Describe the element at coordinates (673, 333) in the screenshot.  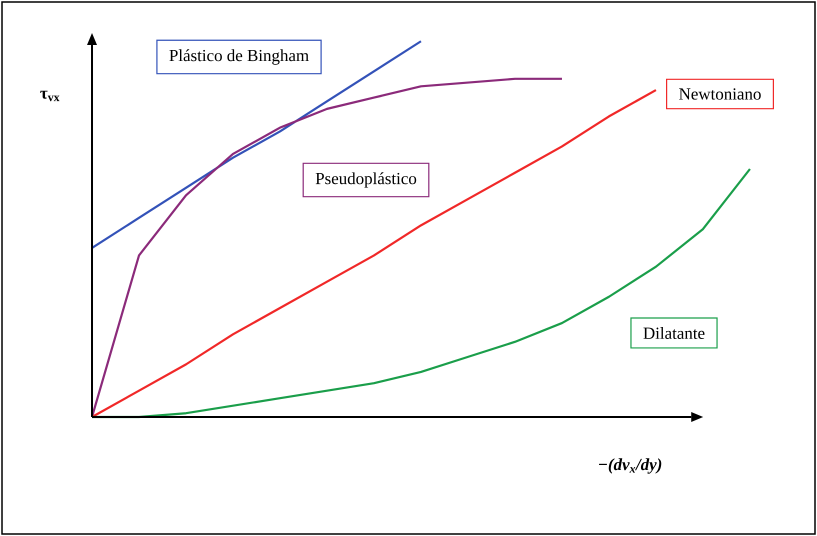
I see `text: Dilatante` at that location.